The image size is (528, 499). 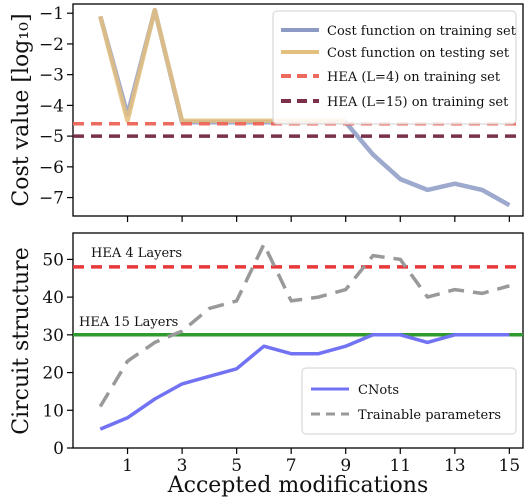 What do you see at coordinates (51, 14) in the screenshot?
I see `cost-y-tick-label: −1` at bounding box center [51, 14].